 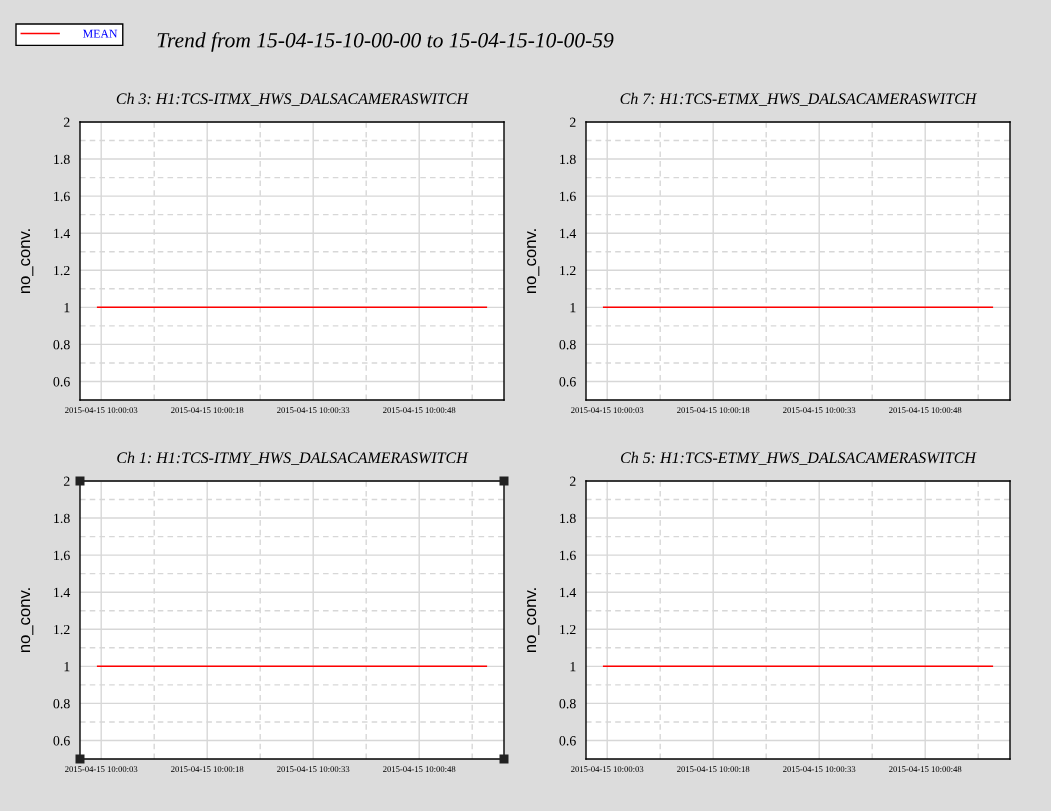 I want to click on chart-title: Ch 3: H1:TCS-ITMX_HWS_DALSACAMERASWITCH, so click(x=292, y=99).